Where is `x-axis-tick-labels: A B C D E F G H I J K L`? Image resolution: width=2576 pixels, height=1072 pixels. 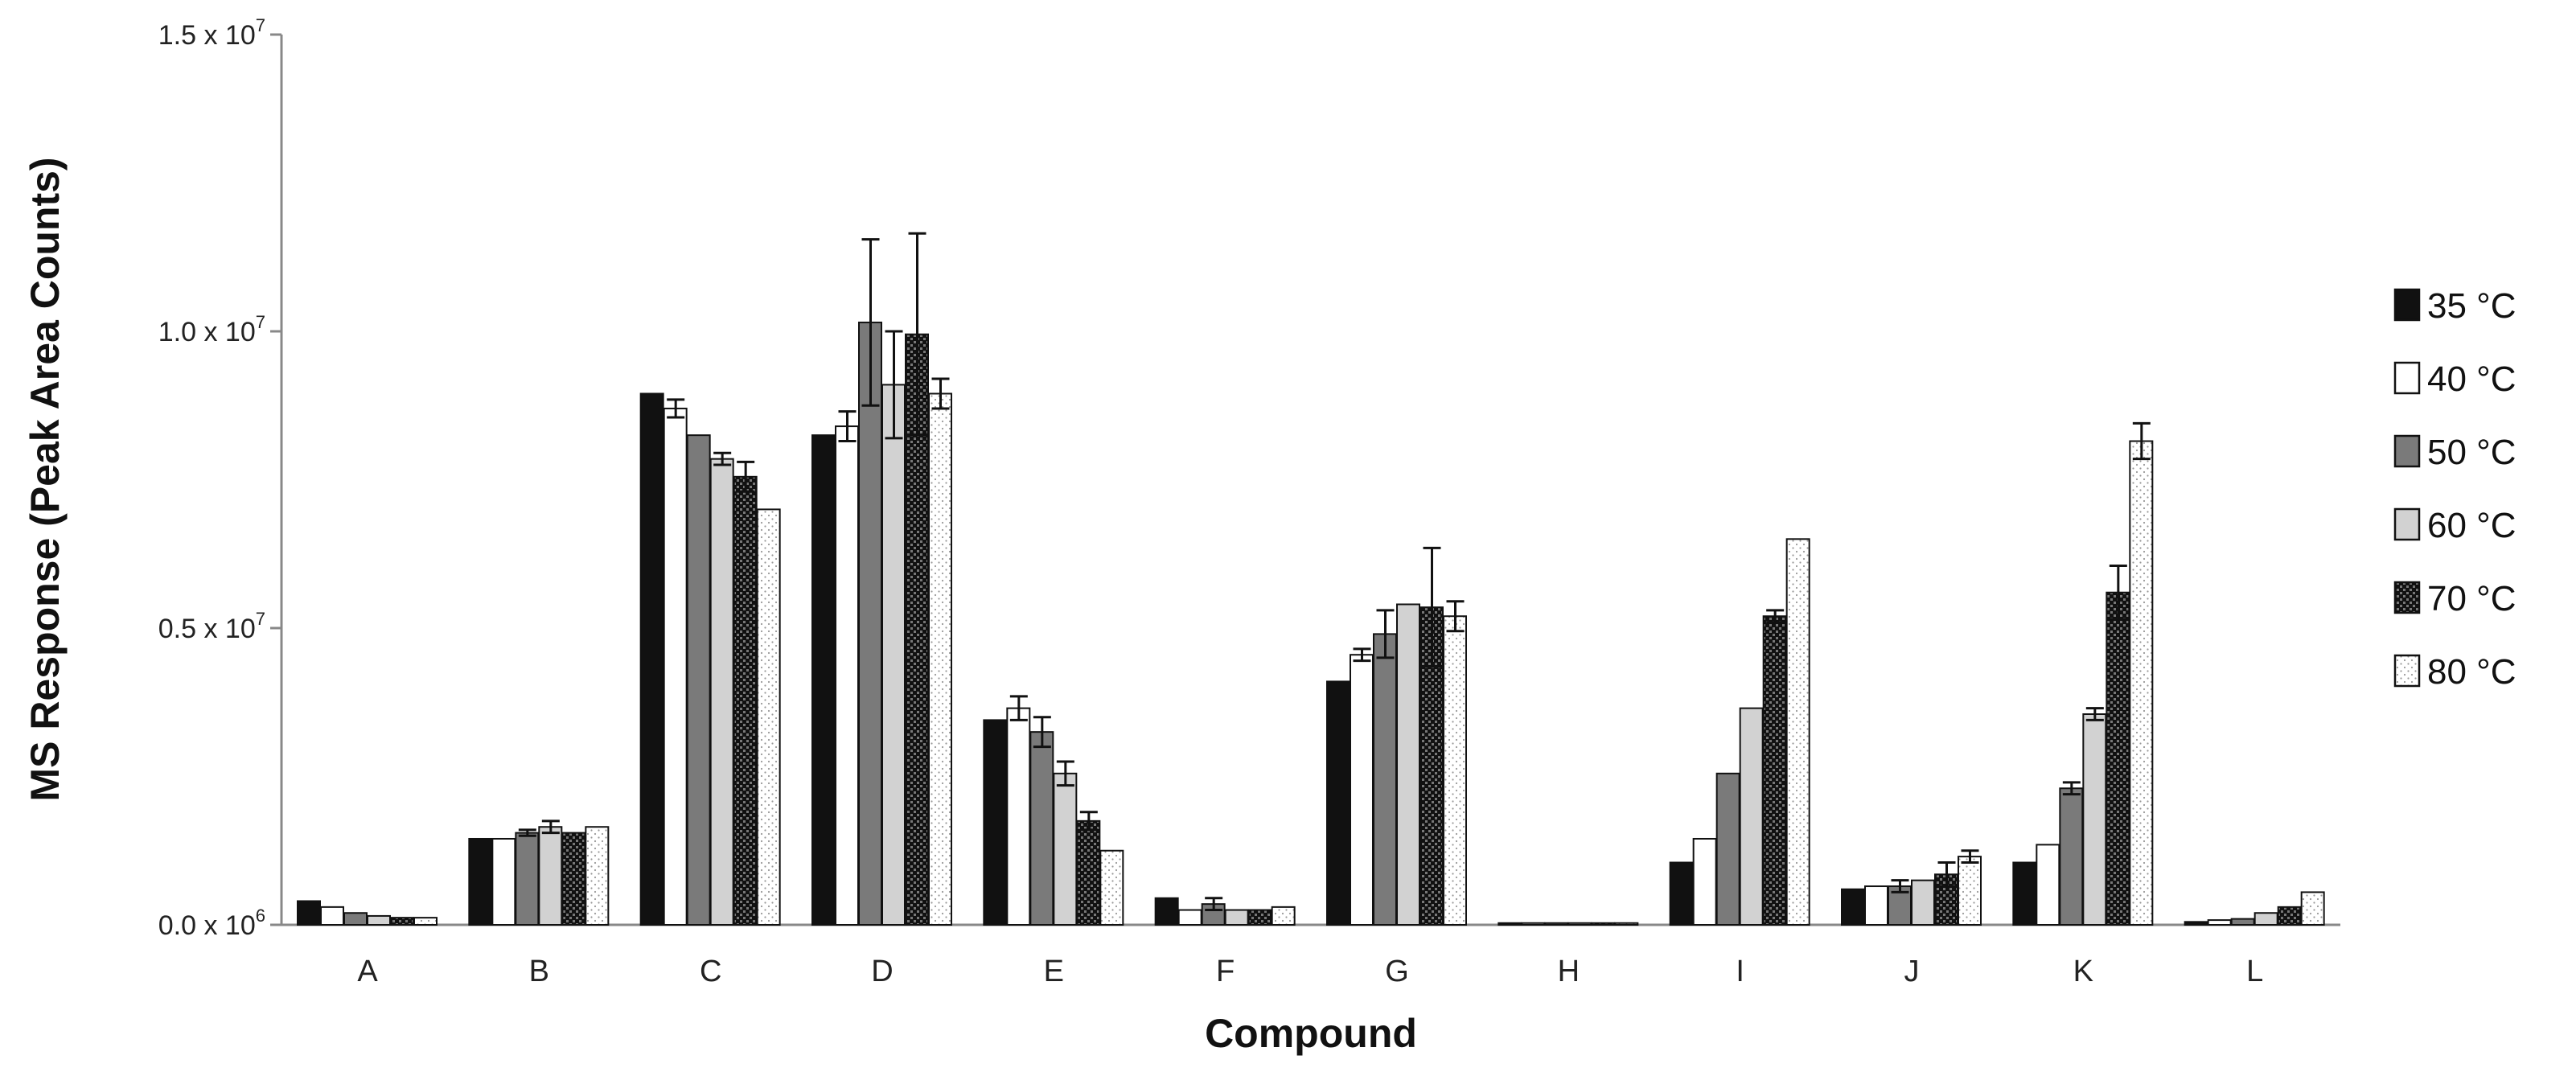
x-axis-tick-labels: A B C D E F G H I J K L is located at coordinates (1310, 971).